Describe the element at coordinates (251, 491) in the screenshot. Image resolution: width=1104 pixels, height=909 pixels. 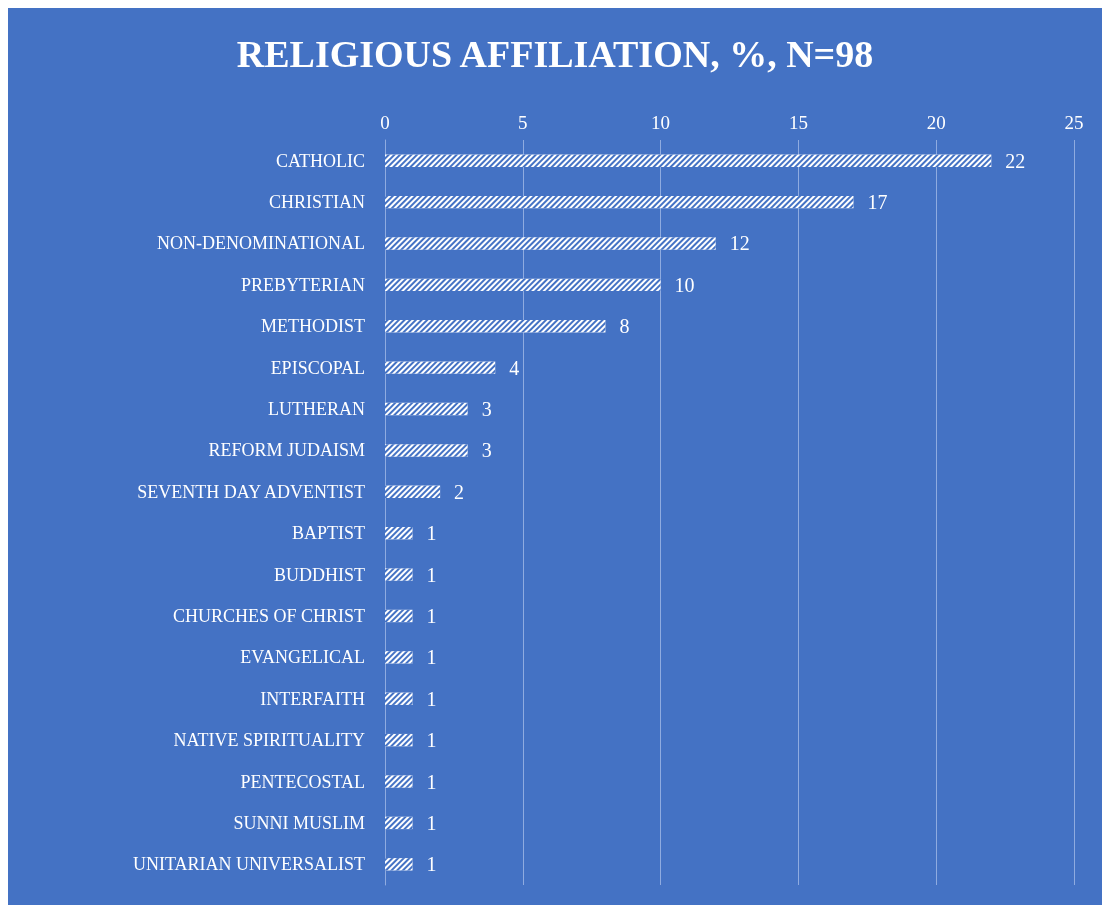
I see `y-tick-label: SEVENTH DAY ADVENTIST` at that location.